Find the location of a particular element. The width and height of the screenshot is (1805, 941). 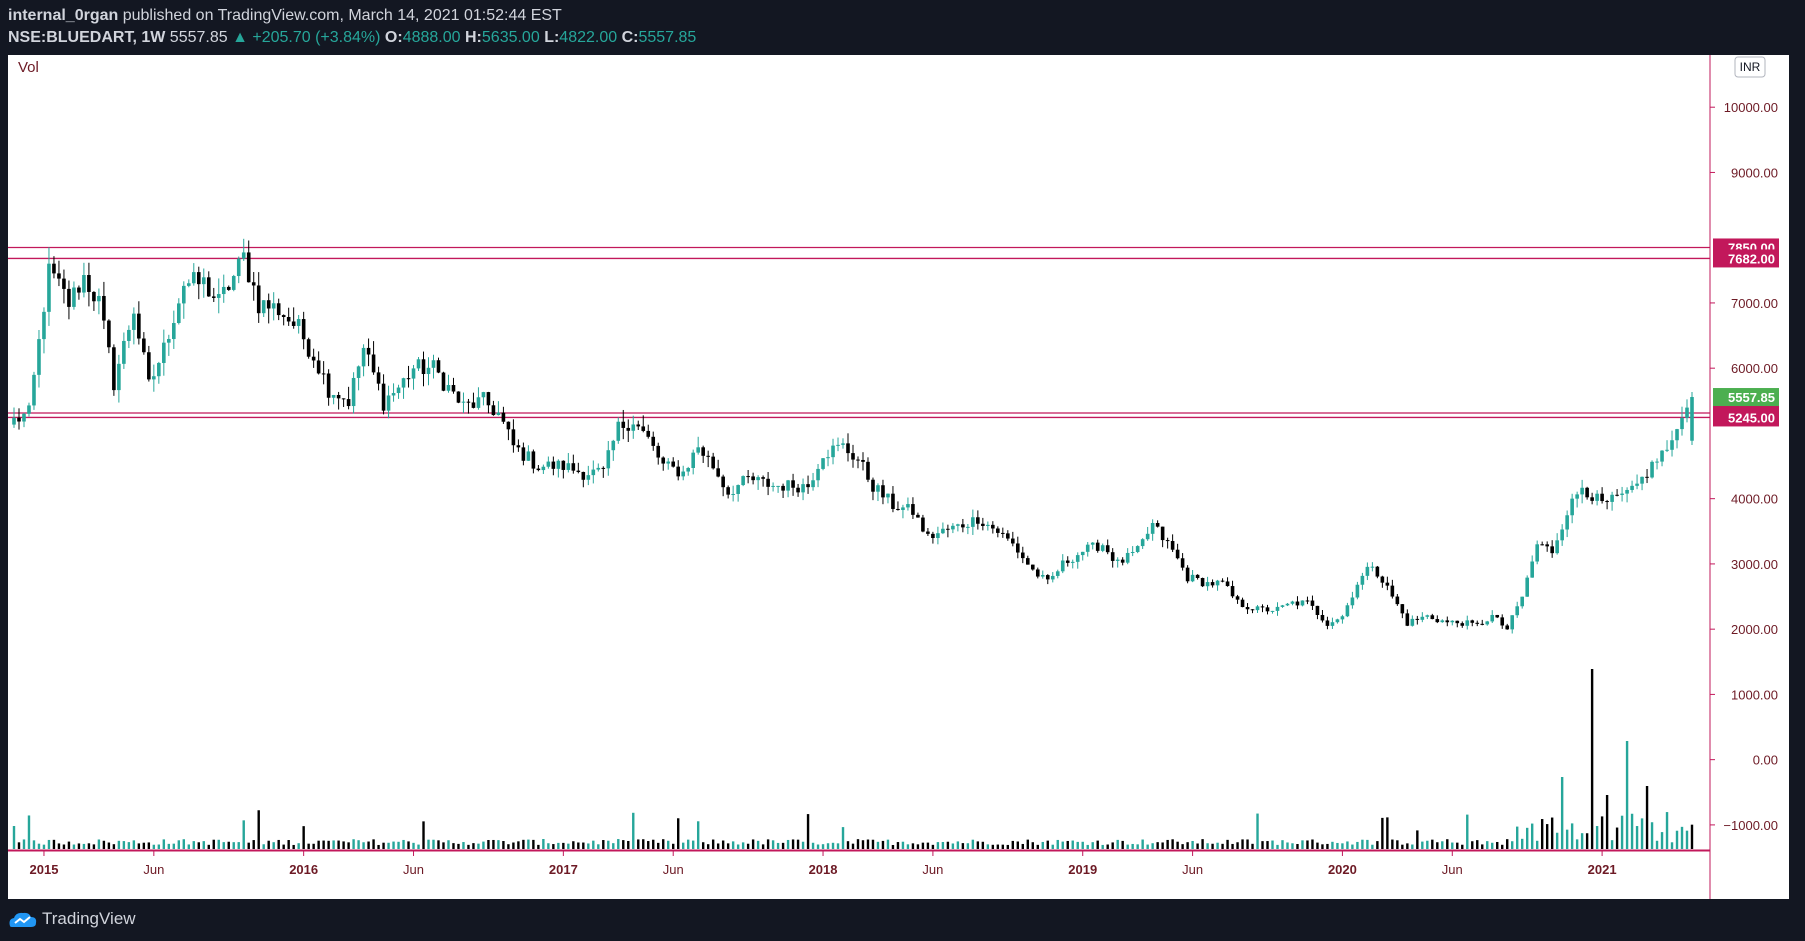

close-value: 5557.85 is located at coordinates (667, 37).